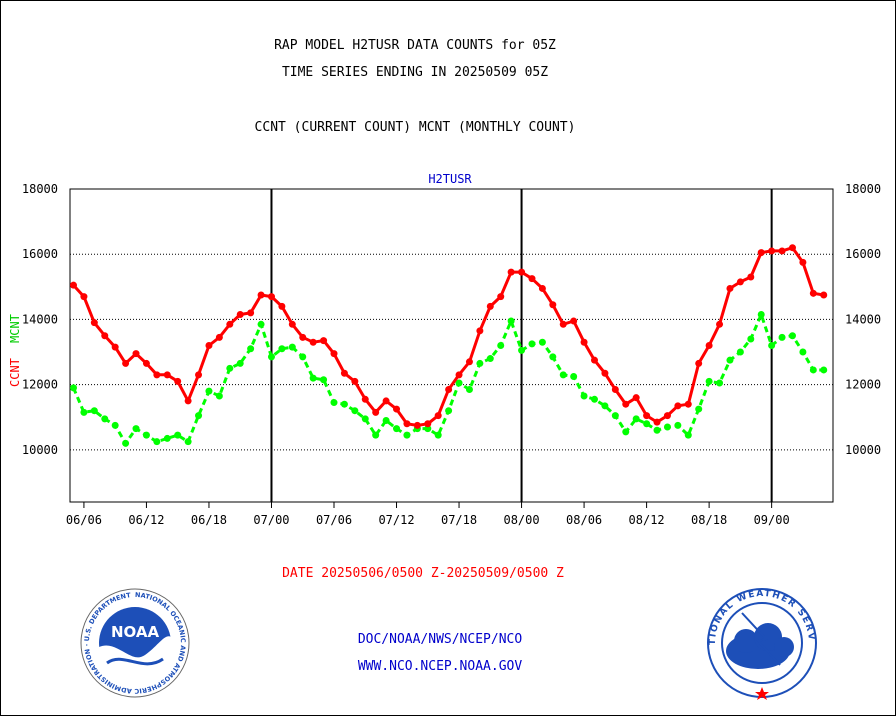  What do you see at coordinates (40, 189) in the screenshot?
I see `y-tick-label-left: 18000` at bounding box center [40, 189].